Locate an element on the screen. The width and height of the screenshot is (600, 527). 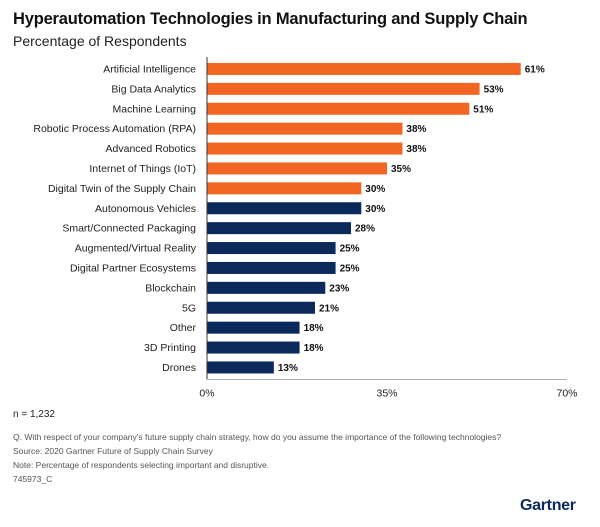
data-label: 51% is located at coordinates (483, 109).